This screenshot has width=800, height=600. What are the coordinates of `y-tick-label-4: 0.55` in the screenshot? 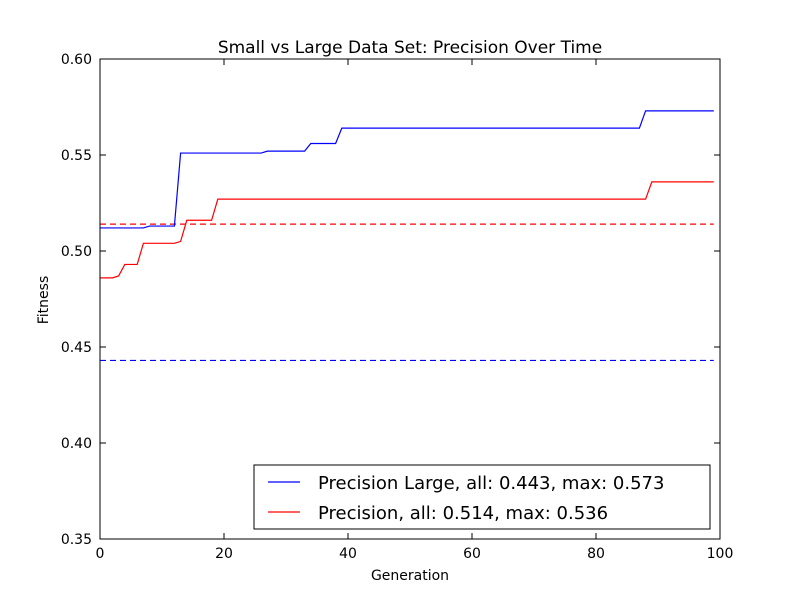 It's located at (76, 156).